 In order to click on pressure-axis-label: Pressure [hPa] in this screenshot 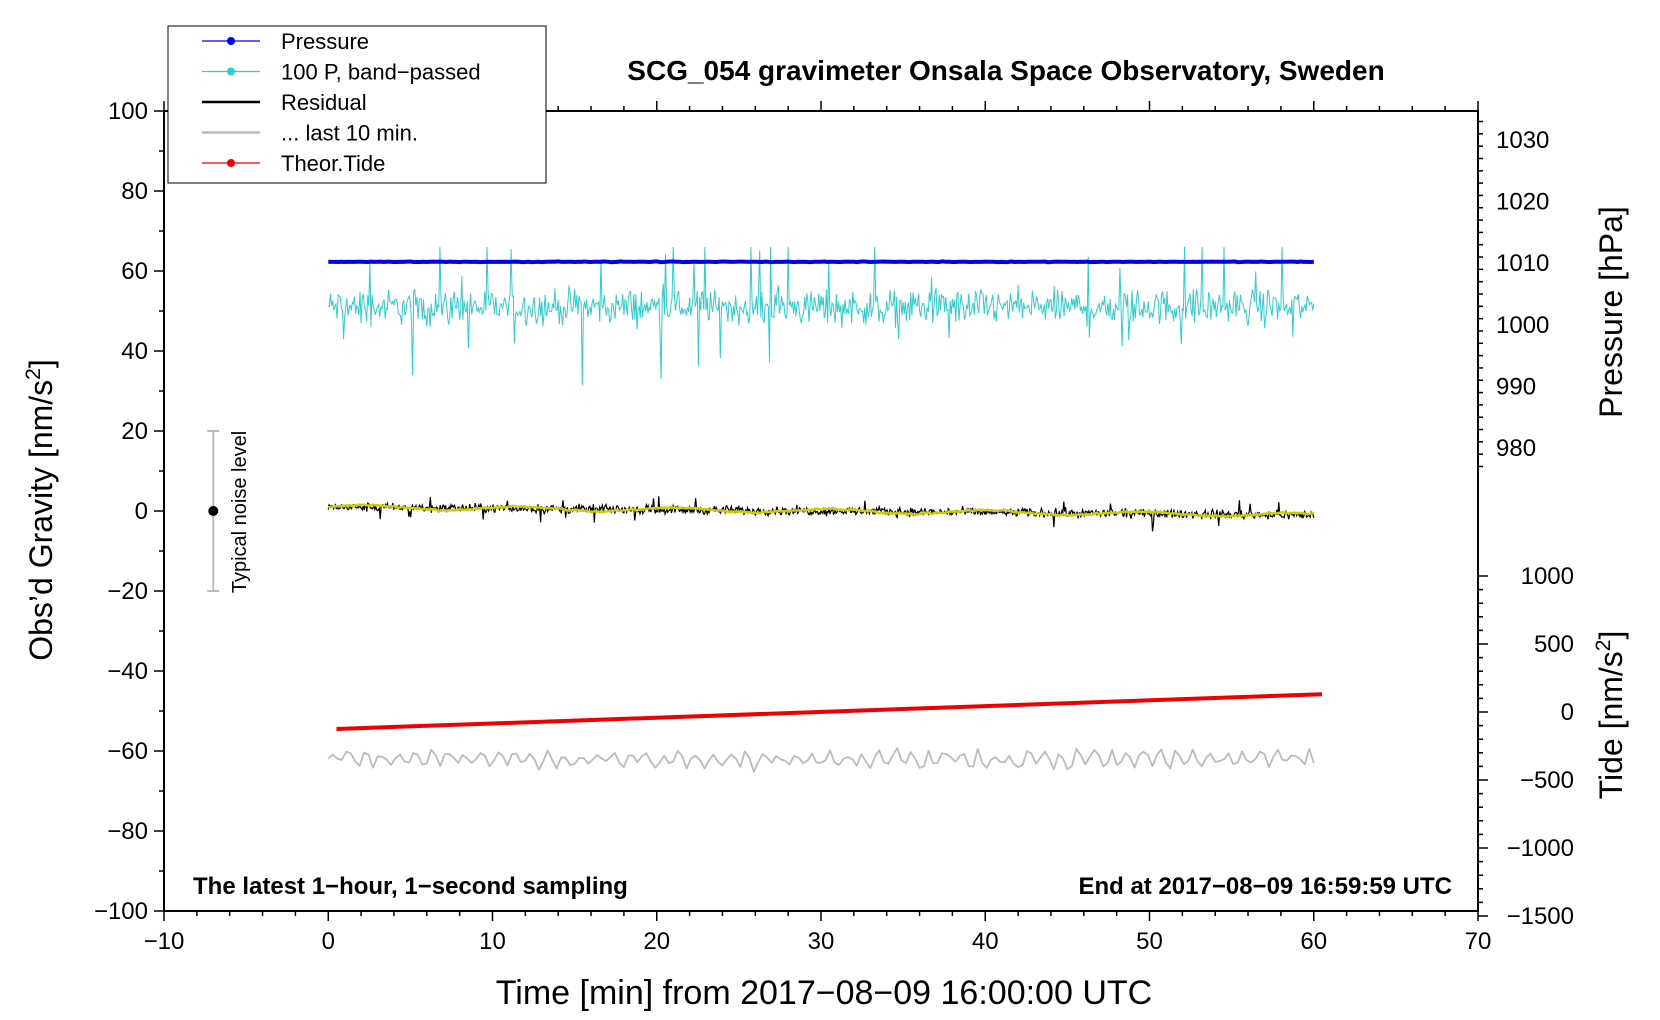, I will do `click(1611, 312)`.